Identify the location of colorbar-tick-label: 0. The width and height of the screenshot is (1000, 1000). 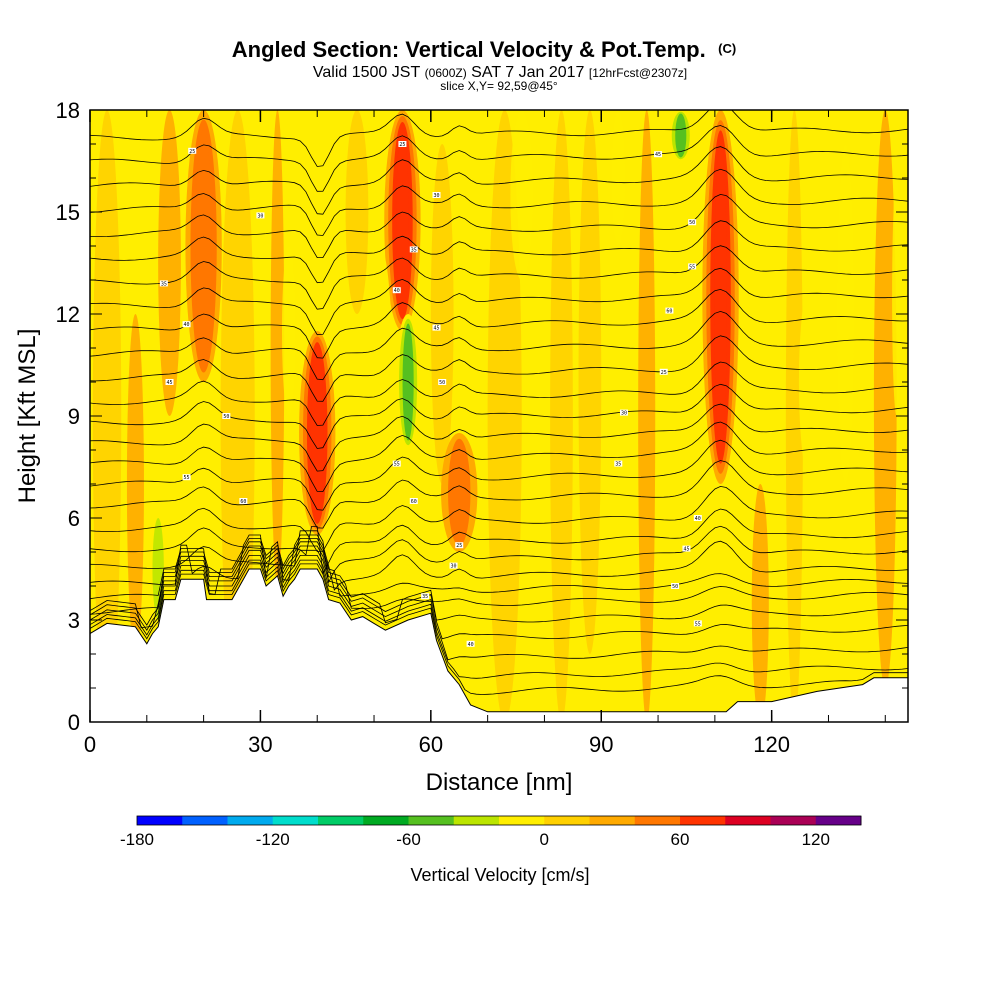
(544, 839).